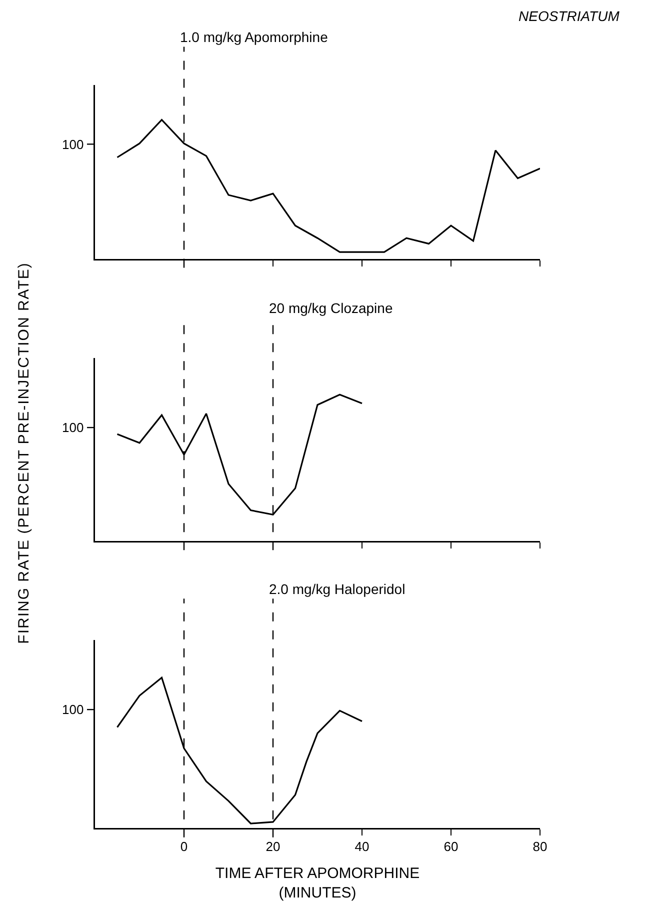  I want to click on y-axis-title: FIRING RATE (PERCENT PRE-INJECTION RATE), so click(24, 453).